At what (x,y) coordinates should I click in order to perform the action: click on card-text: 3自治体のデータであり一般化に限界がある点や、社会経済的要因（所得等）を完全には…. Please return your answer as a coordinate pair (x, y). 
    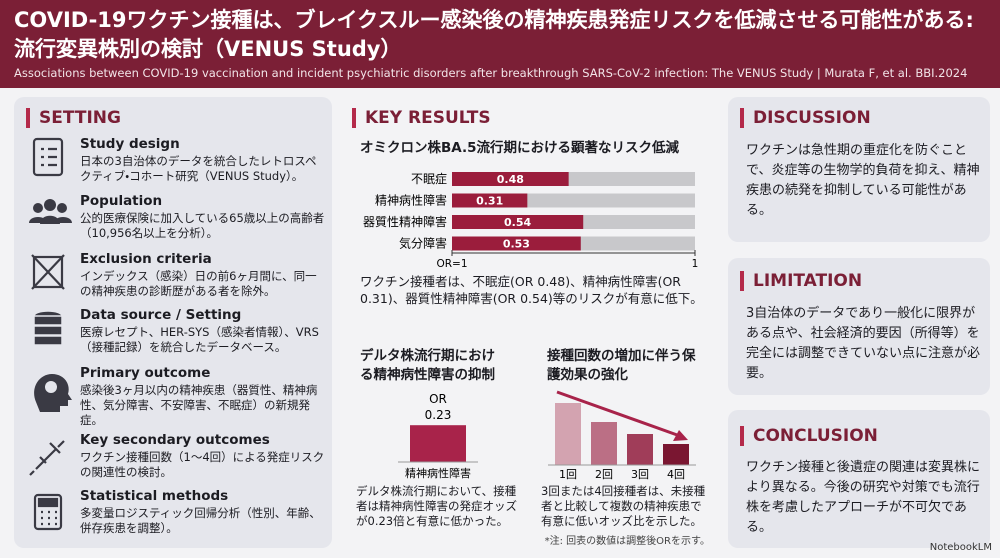
    Looking at the image, I should click on (863, 343).